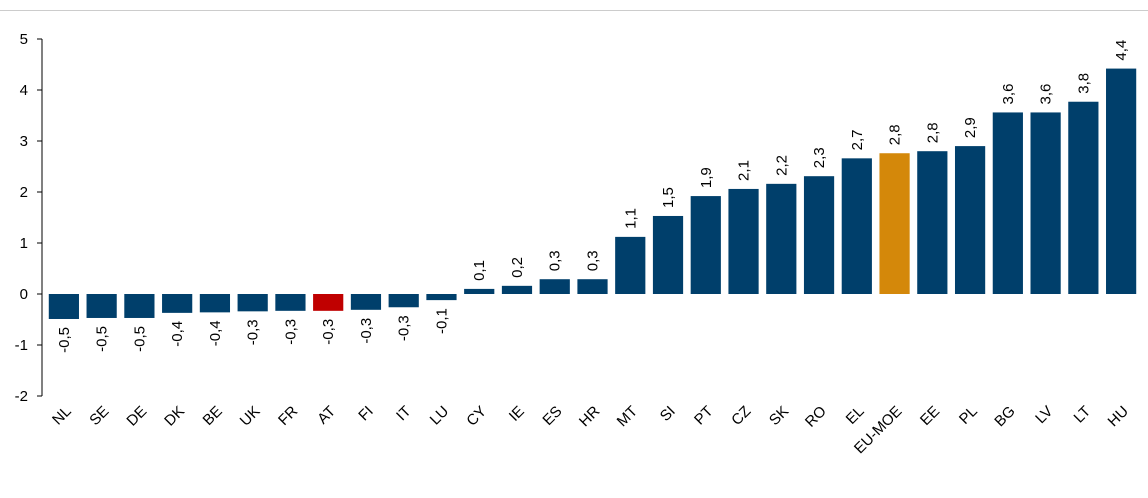  I want to click on x-tick-label: PT, so click(704, 416).